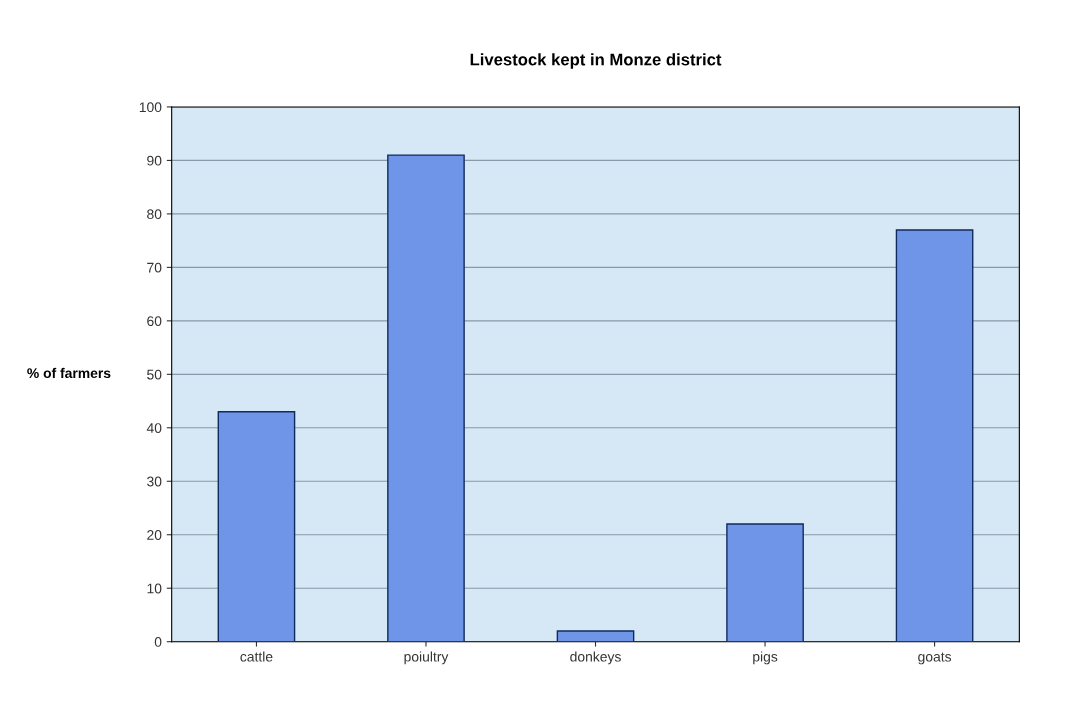 The image size is (1073, 713). Describe the element at coordinates (154, 374) in the screenshot. I see `y-tick-label: 50` at that location.